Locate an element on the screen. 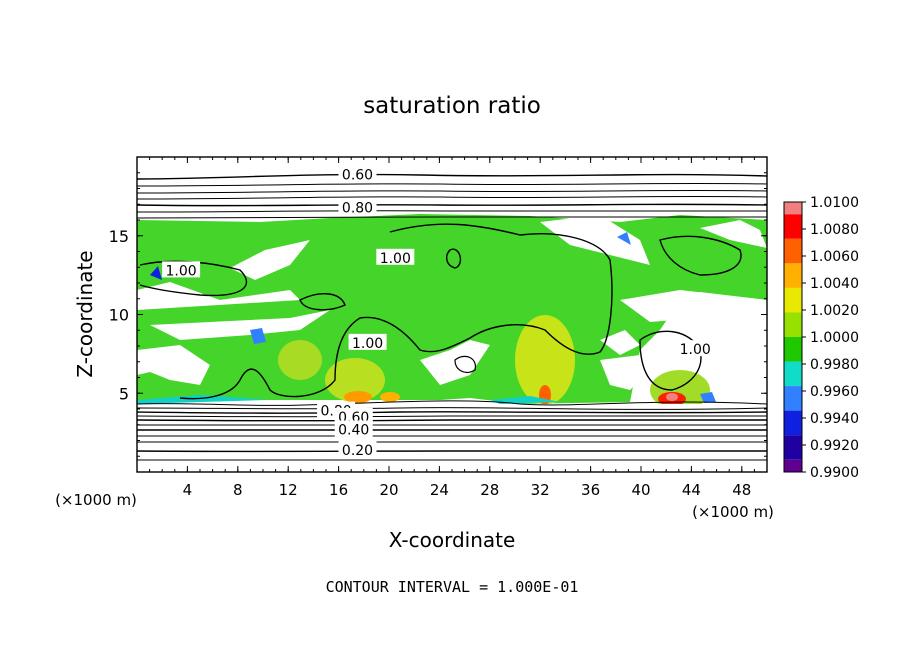 Image resolution: width=904 pixels, height=654 pixels. x-tick-label: 12 is located at coordinates (288, 490).